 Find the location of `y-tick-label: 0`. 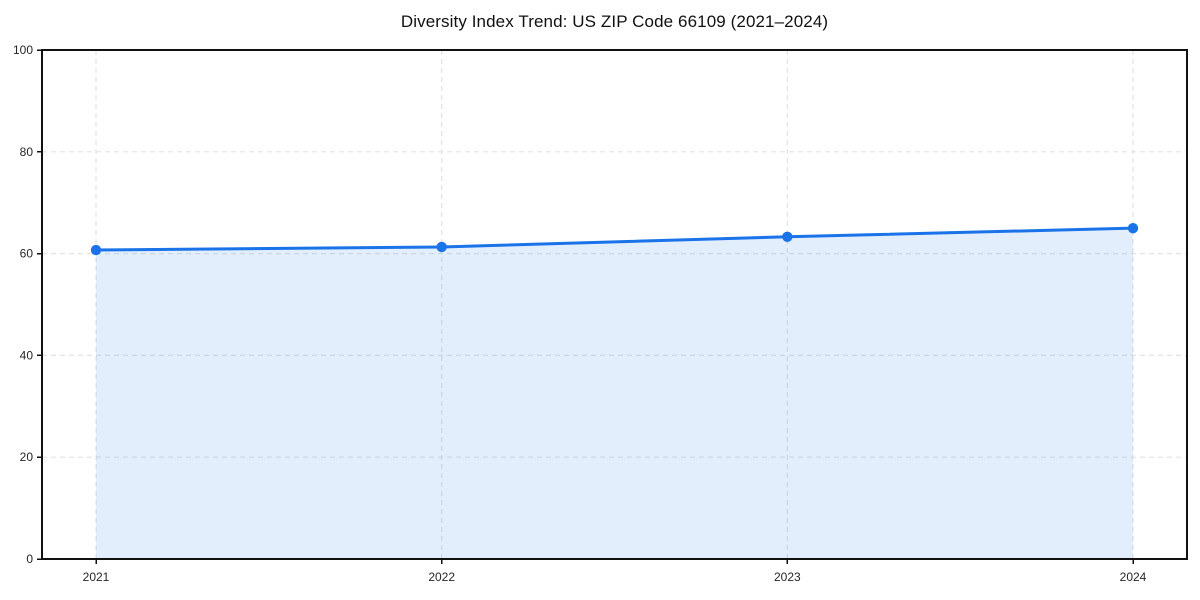

y-tick-label: 0 is located at coordinates (29, 559).